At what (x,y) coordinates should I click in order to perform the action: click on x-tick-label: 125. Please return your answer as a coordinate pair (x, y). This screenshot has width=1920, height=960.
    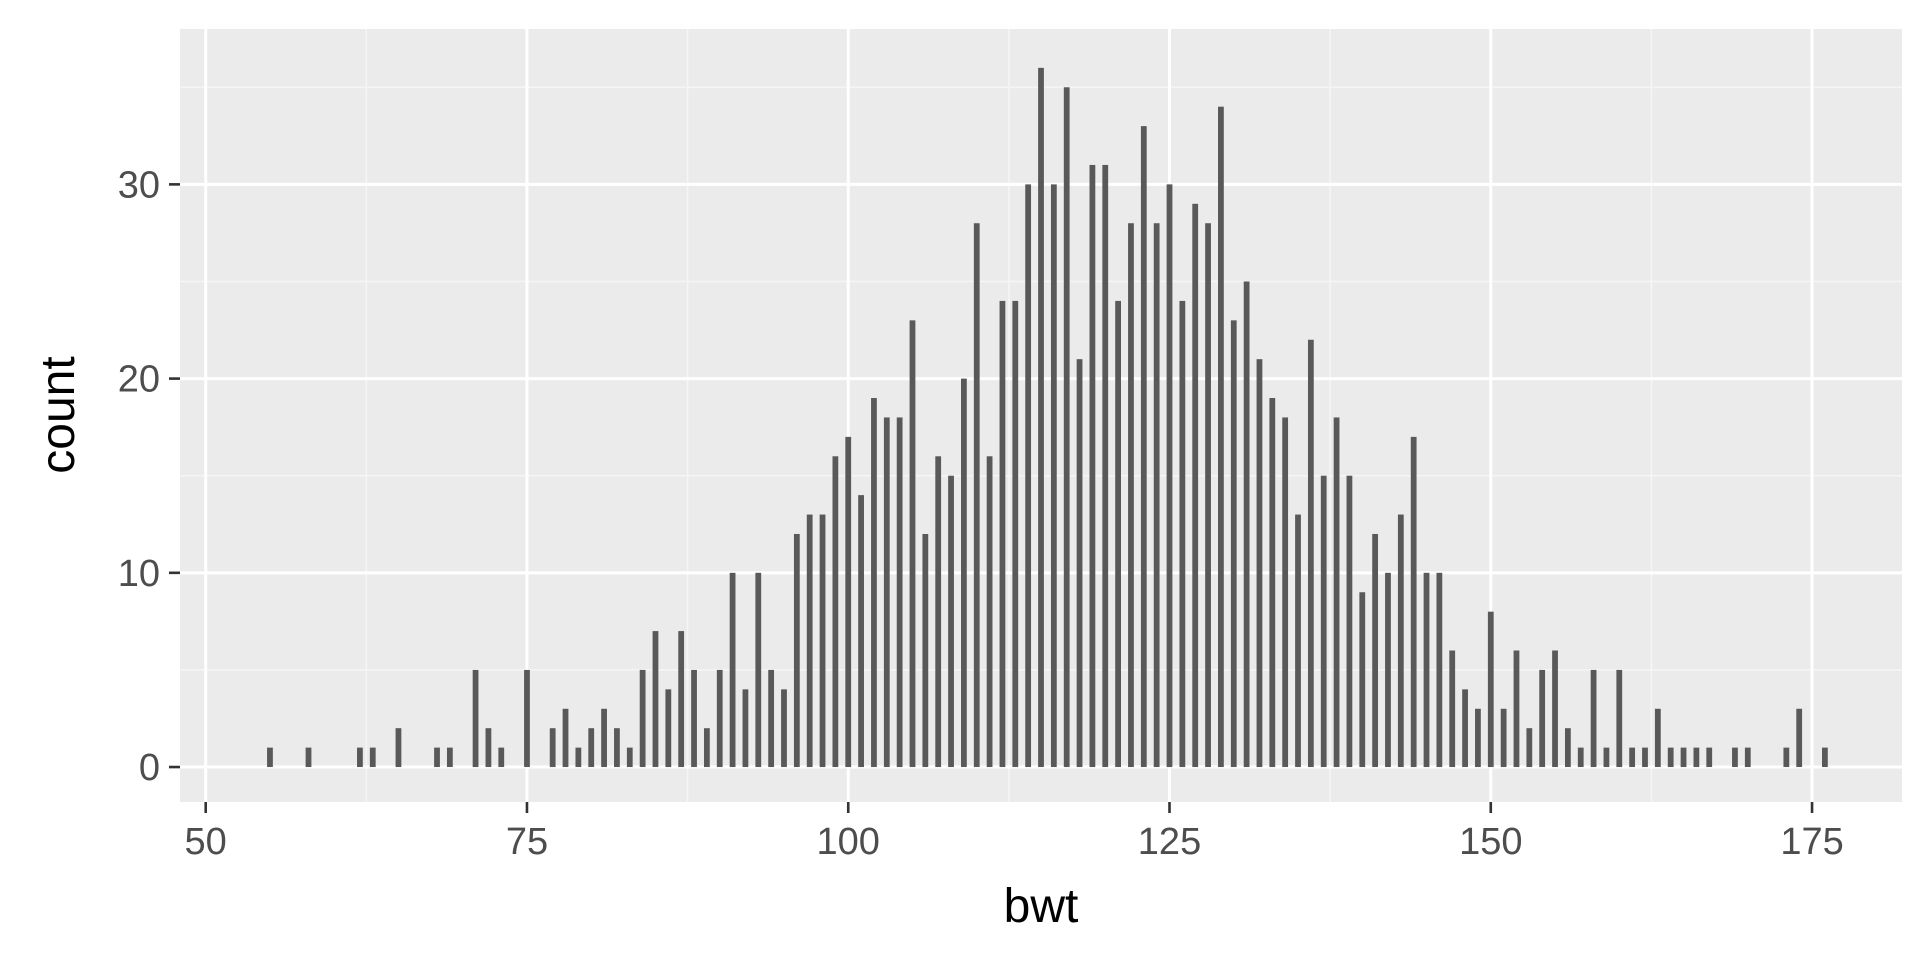
    Looking at the image, I should click on (1169, 842).